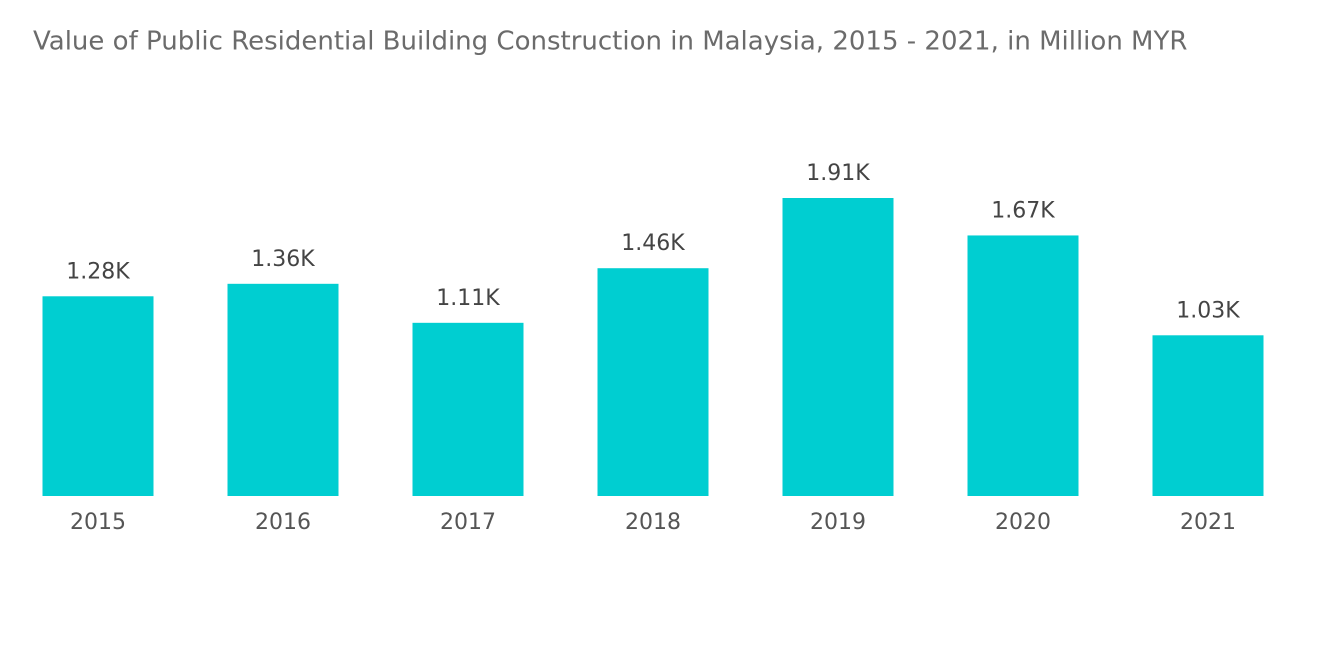 The height and width of the screenshot is (665, 1320). I want to click on x-tick-label: 2020, so click(1023, 522).